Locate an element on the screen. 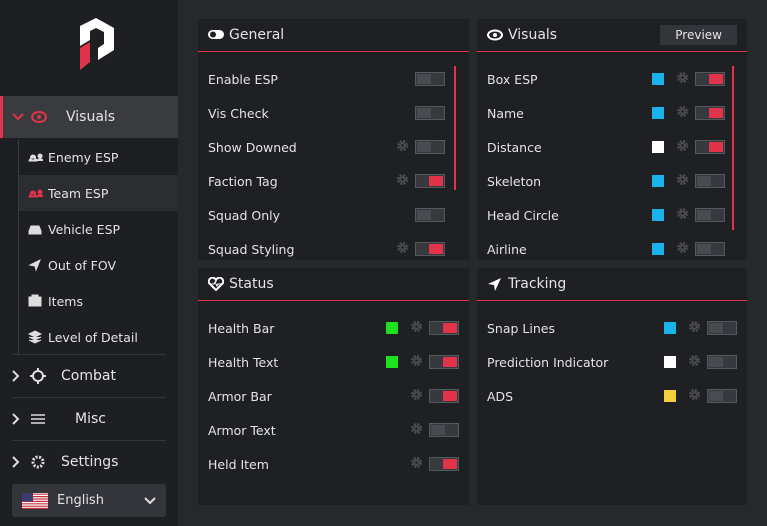  panel-body: Snap Lines Prediction Indicator ADS is located at coordinates (612, 357).